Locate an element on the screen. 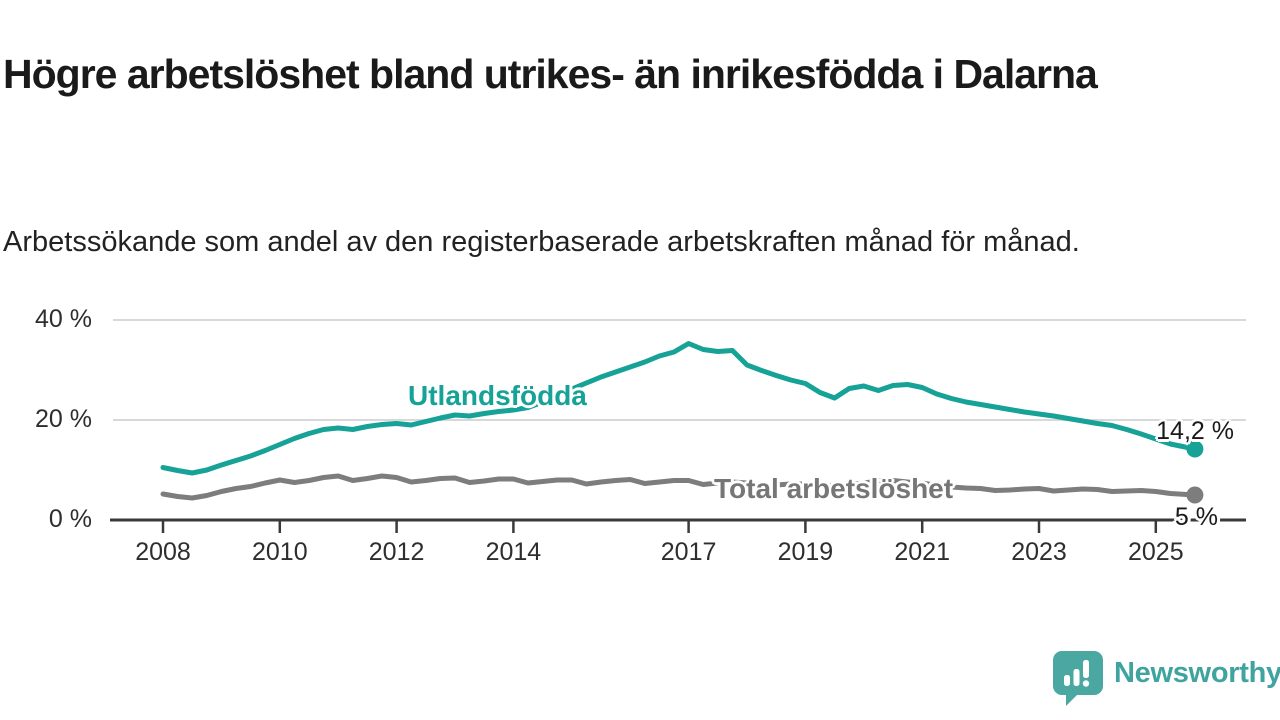 The height and width of the screenshot is (720, 1280). x-tick-label: 2012 is located at coordinates (396, 552).